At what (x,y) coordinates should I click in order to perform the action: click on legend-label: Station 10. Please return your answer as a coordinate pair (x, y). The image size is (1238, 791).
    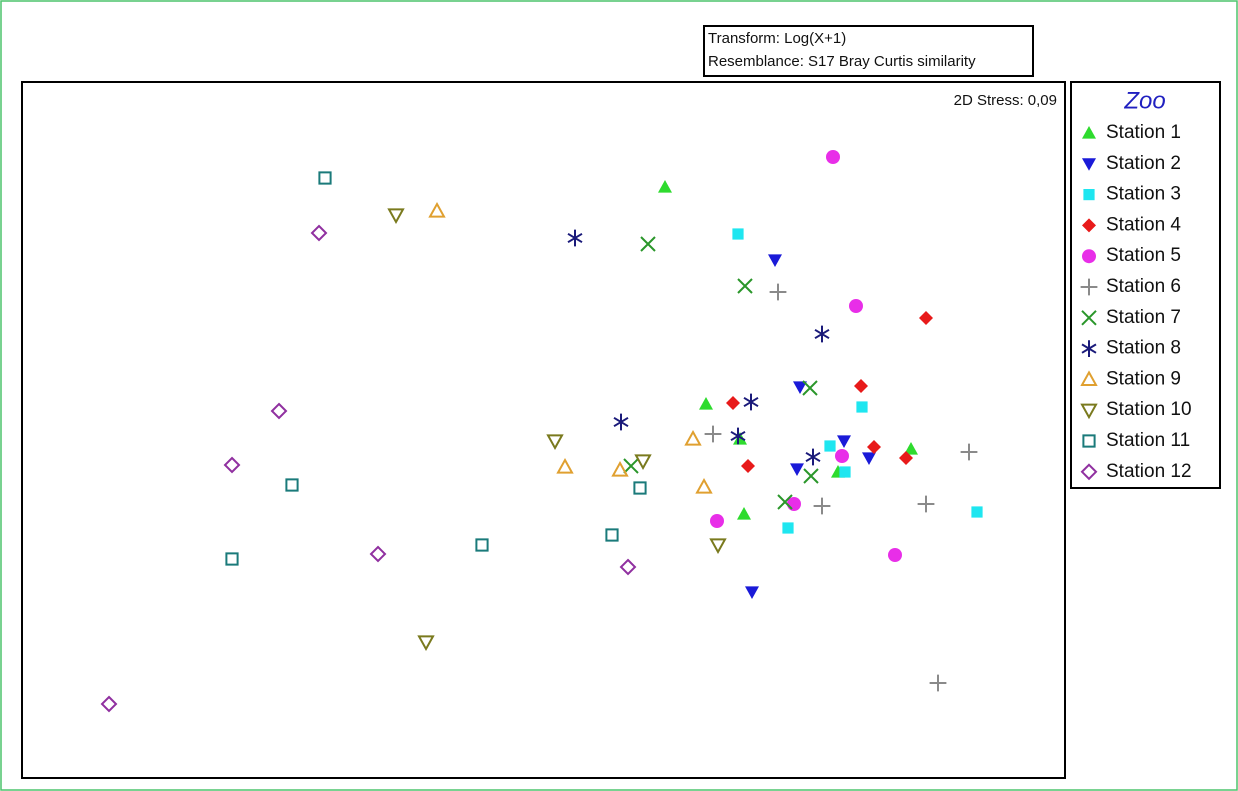
    Looking at the image, I should click on (1149, 409).